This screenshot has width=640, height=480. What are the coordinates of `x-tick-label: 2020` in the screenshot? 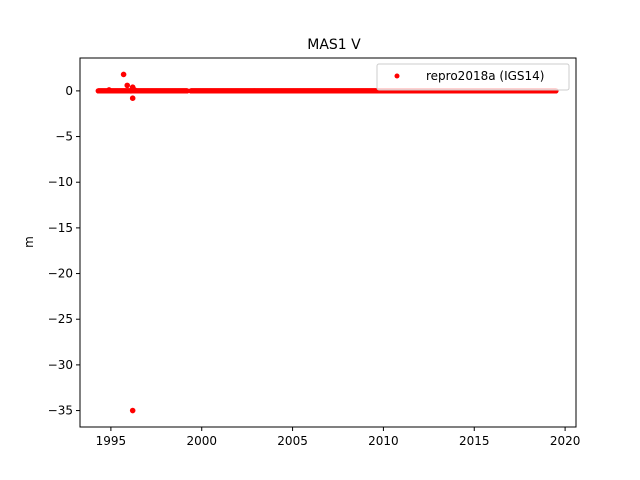 It's located at (565, 441).